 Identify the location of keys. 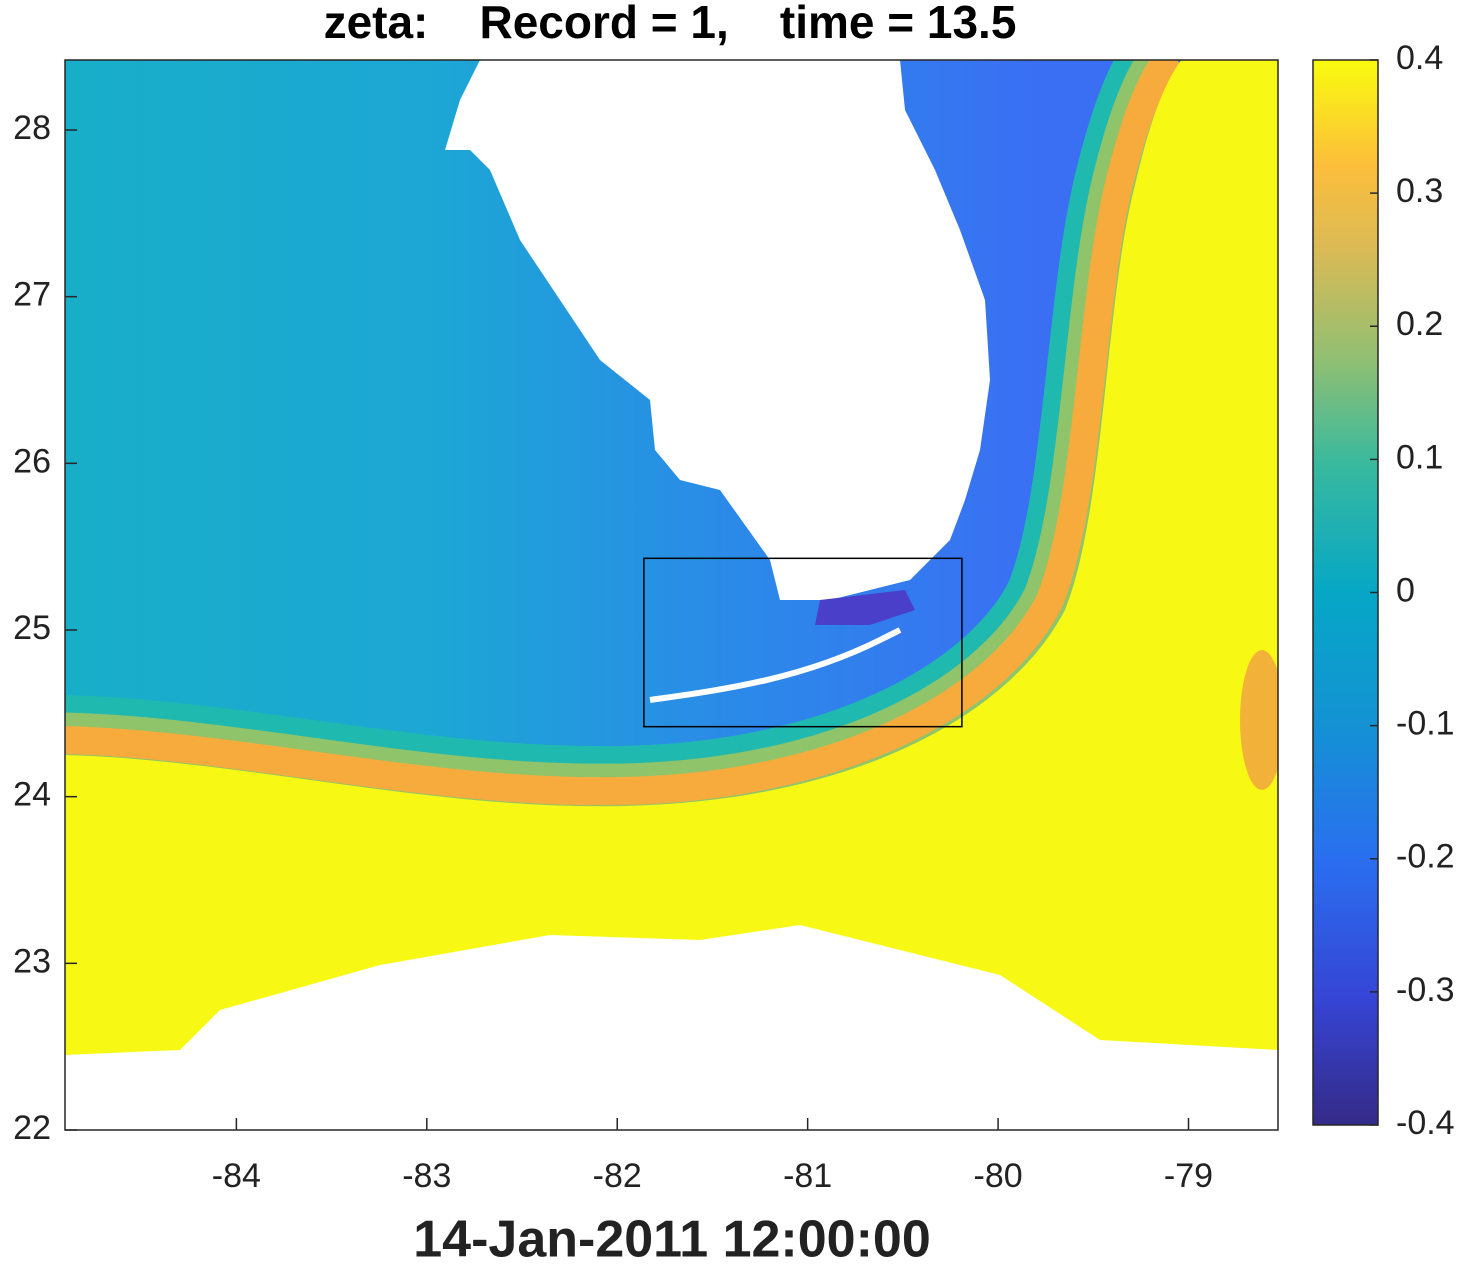
(775, 665).